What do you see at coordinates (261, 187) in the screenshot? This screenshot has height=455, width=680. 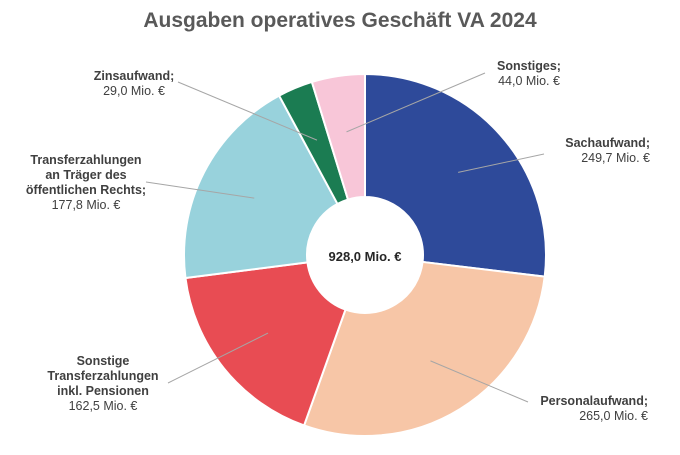 I see `slice-transferzahlungen-an-traeger-des-oeffentlichen-rechts` at bounding box center [261, 187].